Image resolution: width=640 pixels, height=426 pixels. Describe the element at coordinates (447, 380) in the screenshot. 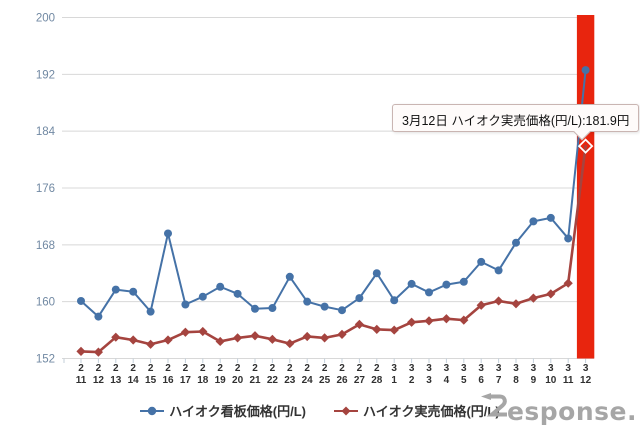

I see `svg-text: 4` at that location.